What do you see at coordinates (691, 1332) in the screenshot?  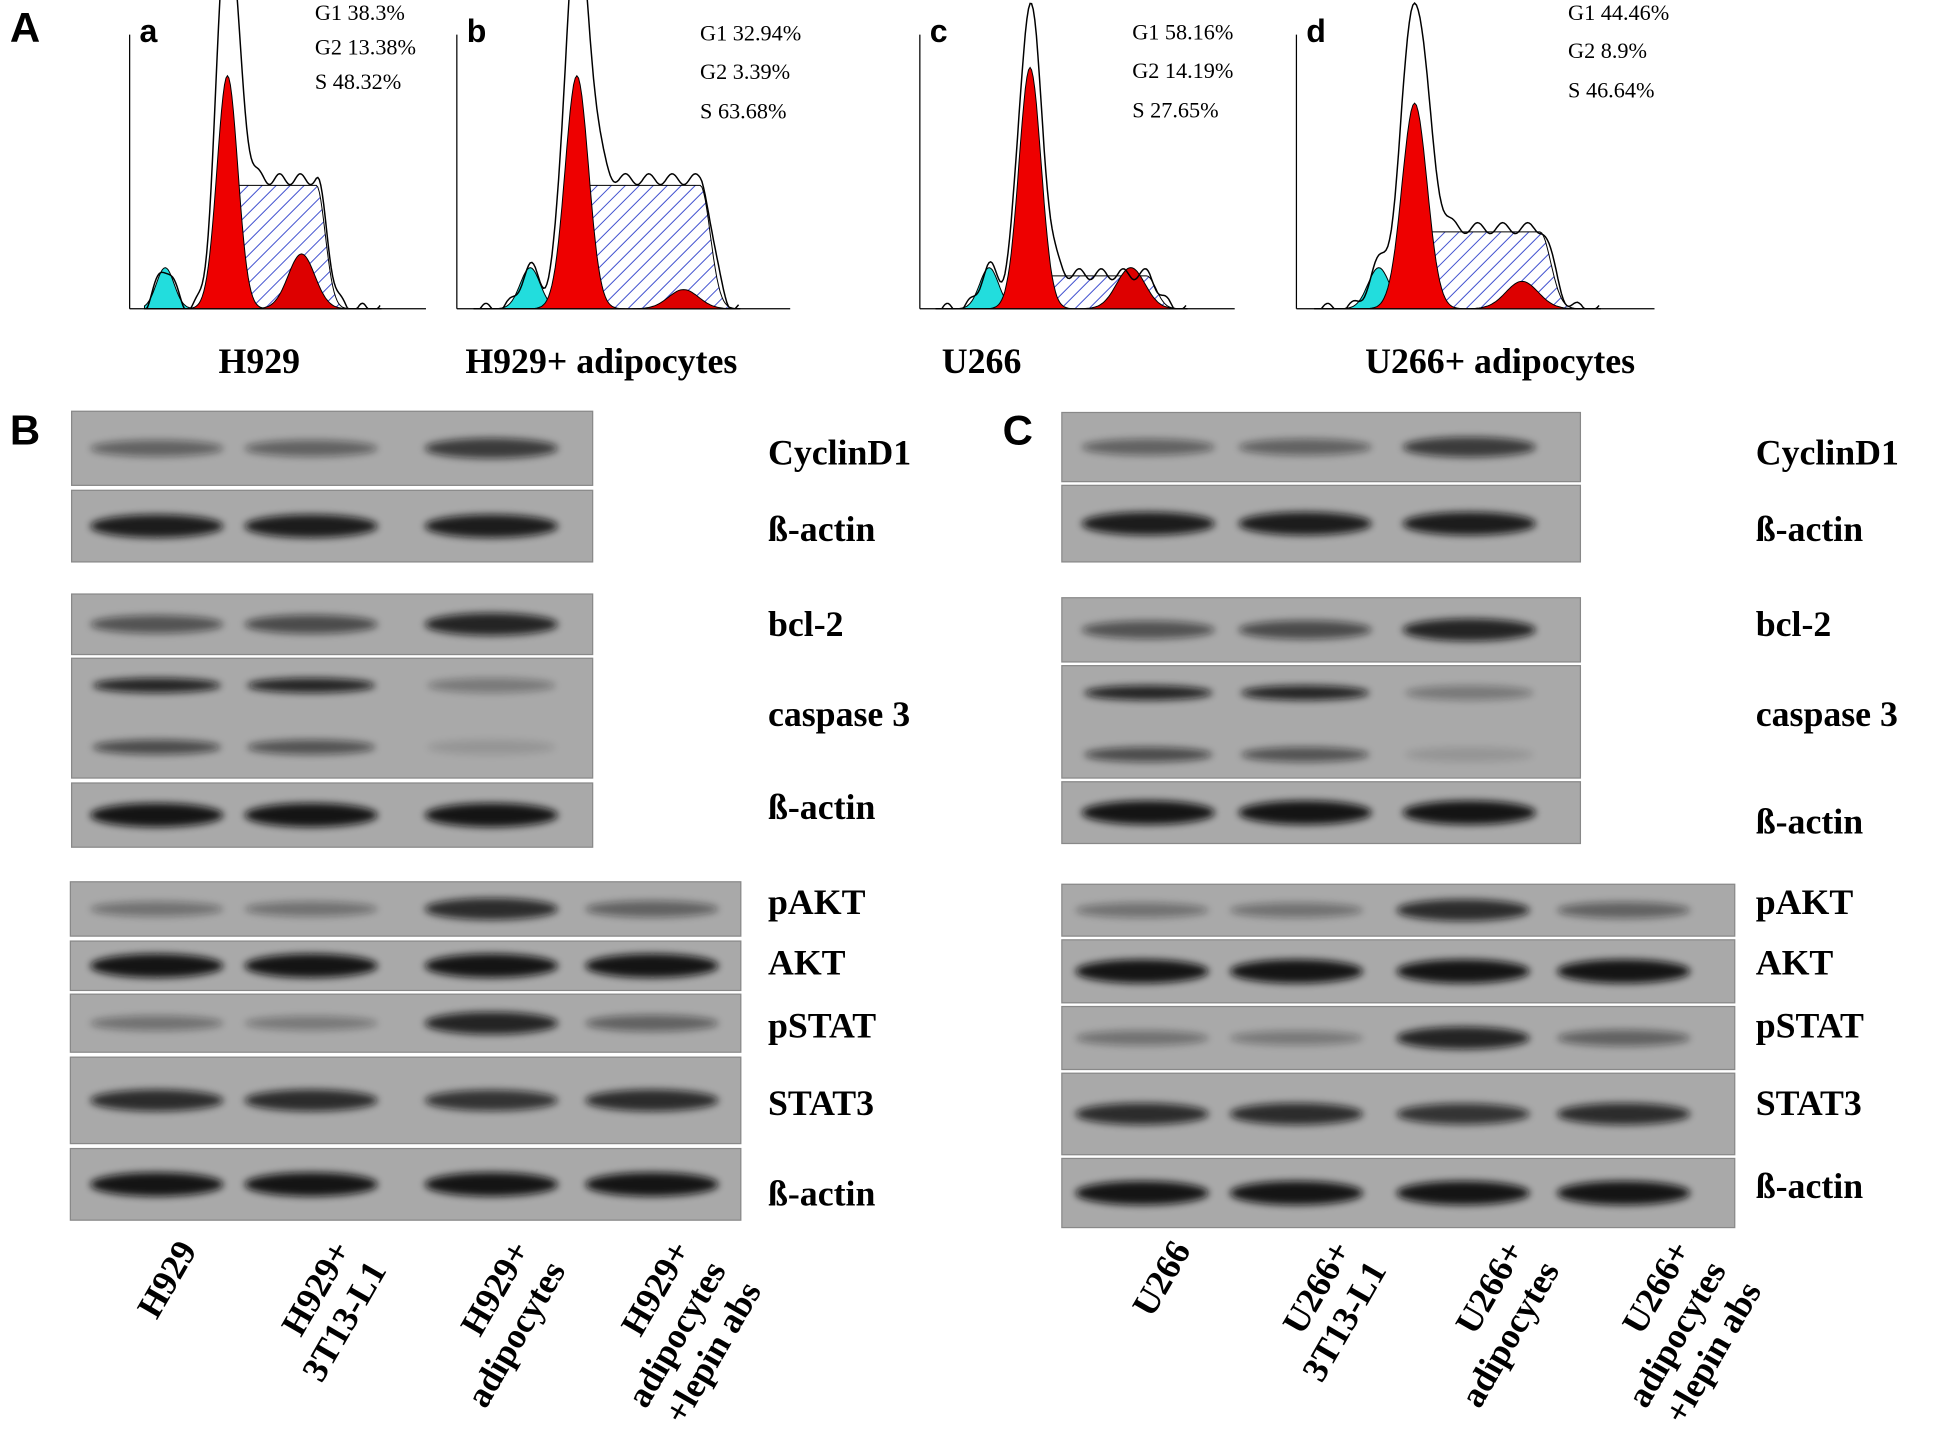 I see `lane-label: H929+adipocytes+lepin abs` at bounding box center [691, 1332].